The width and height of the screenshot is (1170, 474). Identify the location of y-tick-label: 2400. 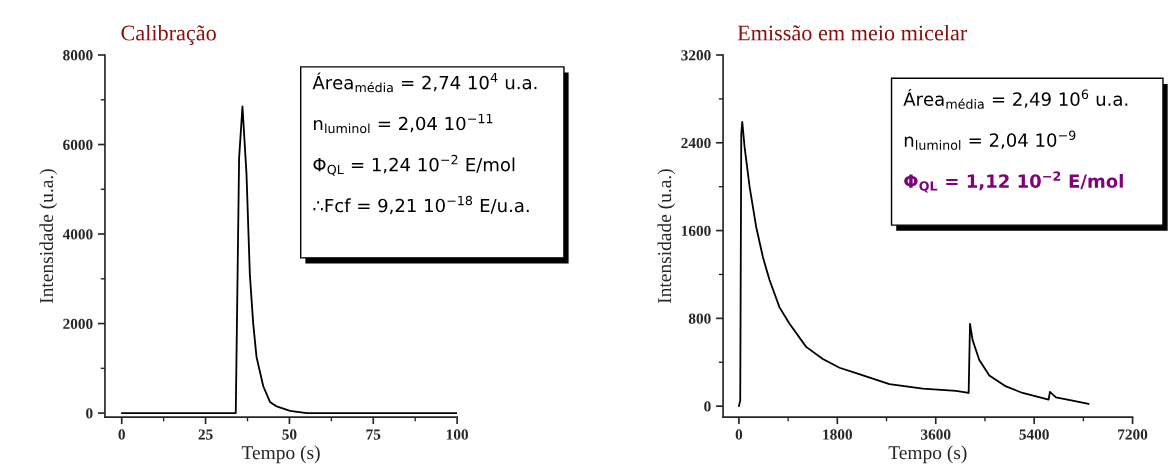
(696, 143).